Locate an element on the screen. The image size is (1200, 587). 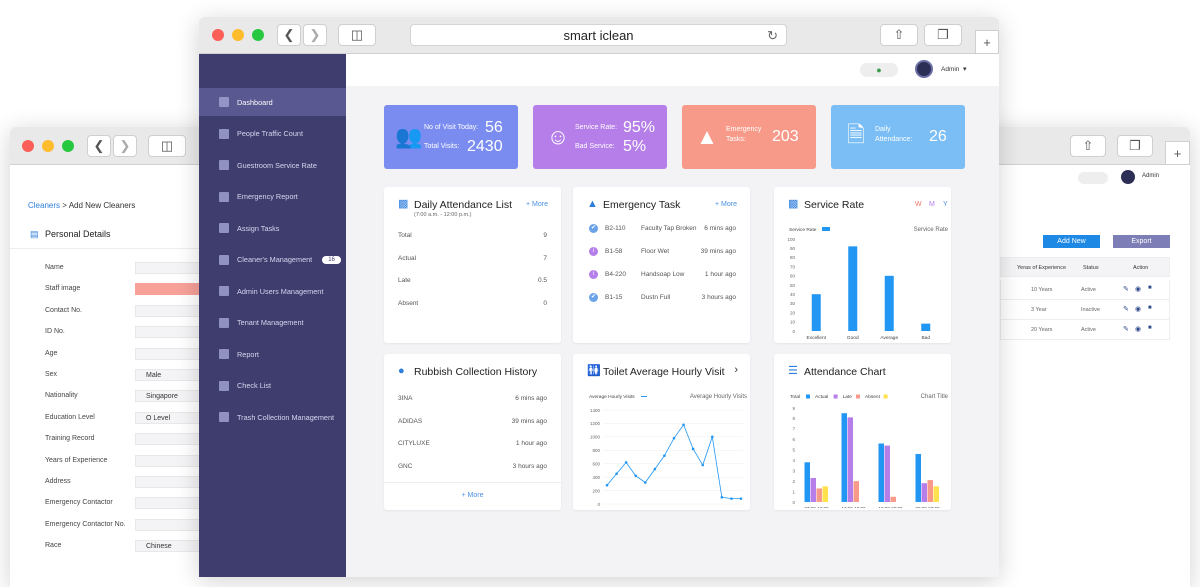
row-label: 3INA is located at coordinates (405, 398).